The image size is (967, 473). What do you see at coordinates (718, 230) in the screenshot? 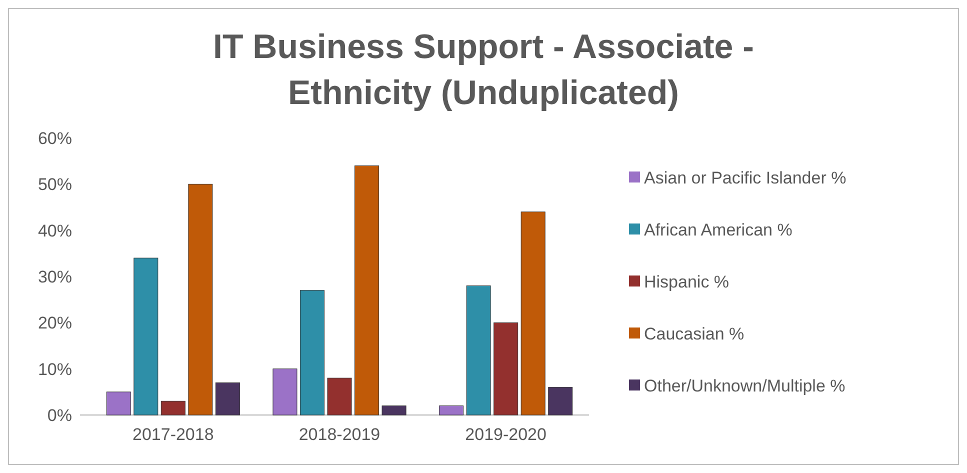
I see `legend-label: African American %` at bounding box center [718, 230].